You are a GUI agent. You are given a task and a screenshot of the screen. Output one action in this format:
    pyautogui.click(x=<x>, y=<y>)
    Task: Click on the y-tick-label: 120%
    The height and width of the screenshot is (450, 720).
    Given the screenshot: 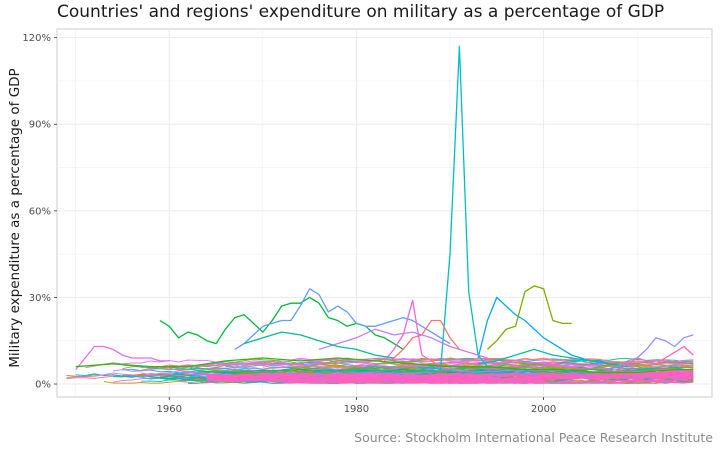 What is the action you would take?
    pyautogui.click(x=36, y=38)
    